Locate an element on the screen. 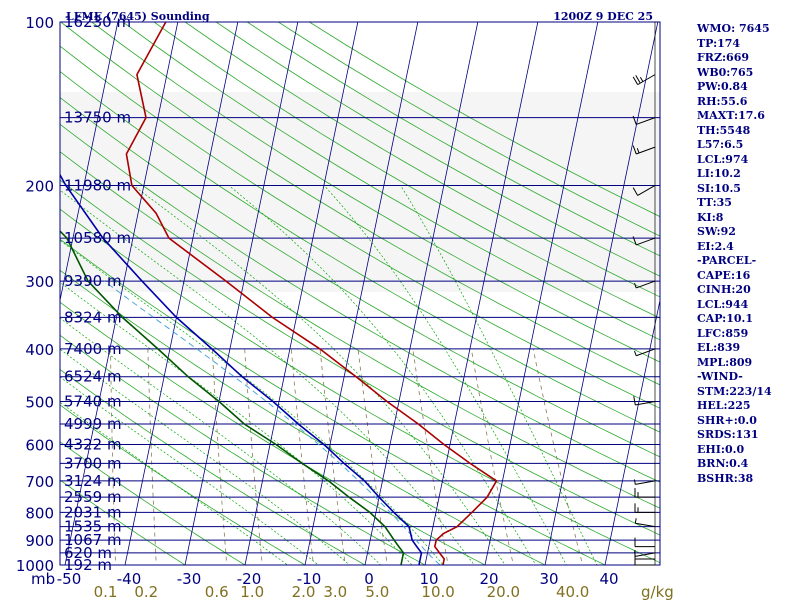 This screenshot has width=800, height=600. index-item: EL:839 is located at coordinates (719, 347).